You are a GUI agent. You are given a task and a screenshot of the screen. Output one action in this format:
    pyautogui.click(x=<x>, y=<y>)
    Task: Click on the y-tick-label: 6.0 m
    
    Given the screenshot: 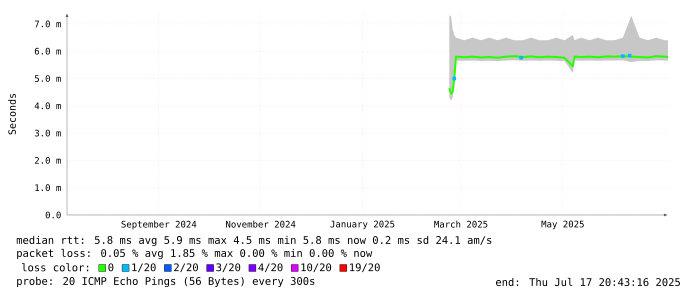 What is the action you would take?
    pyautogui.click(x=47, y=51)
    